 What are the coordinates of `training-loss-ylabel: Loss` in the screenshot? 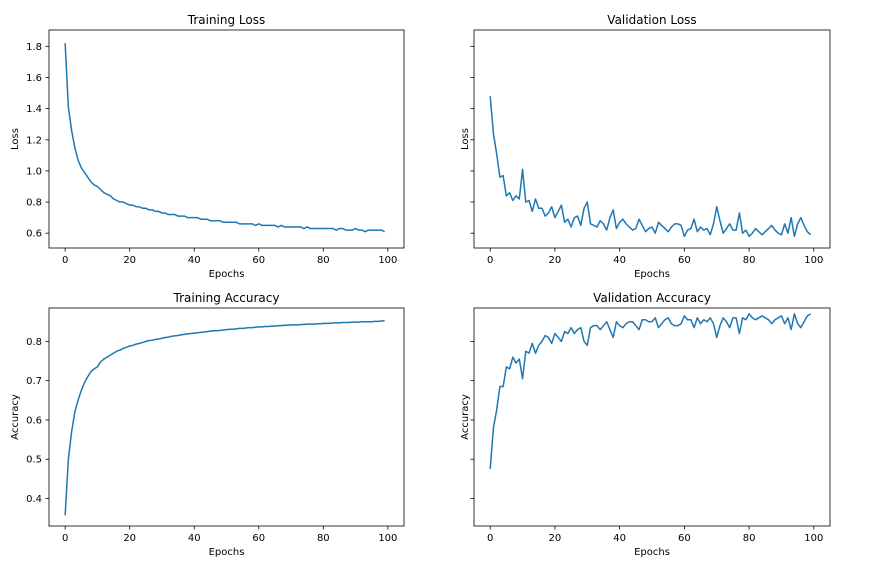 It's located at (15, 139).